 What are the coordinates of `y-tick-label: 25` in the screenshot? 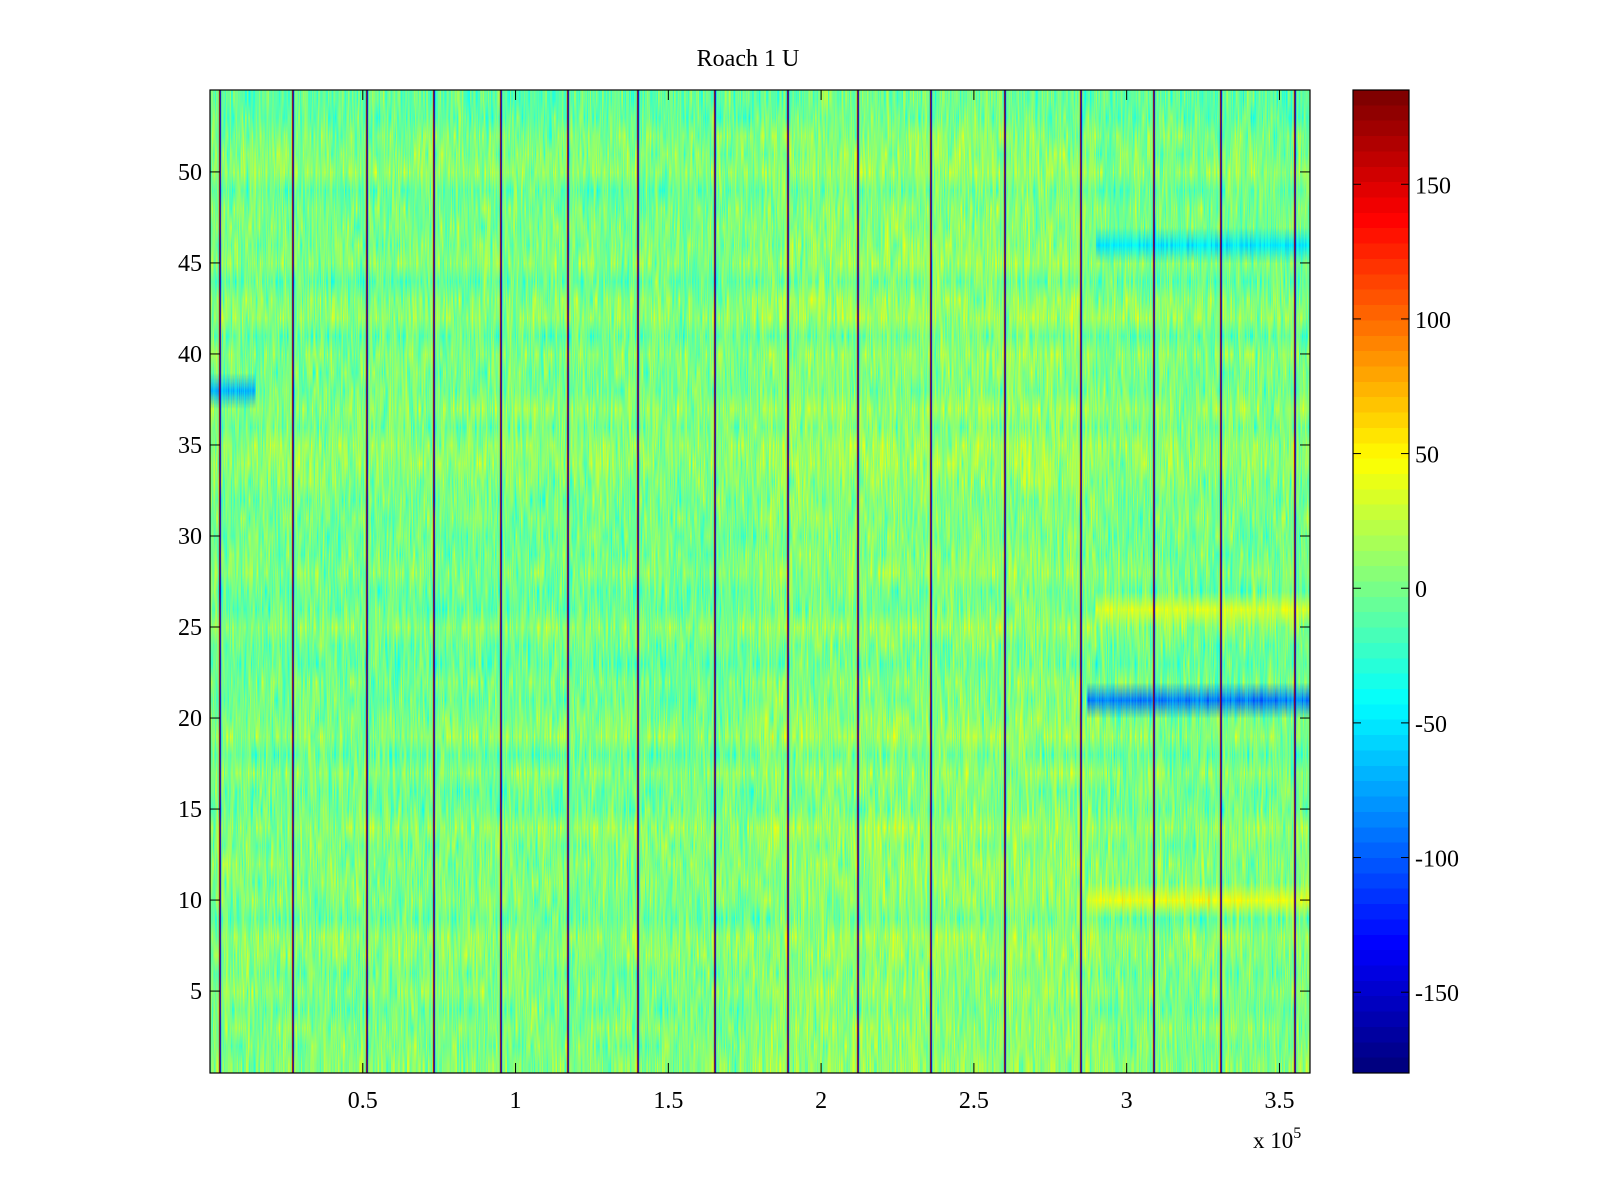 It's located at (190, 628).